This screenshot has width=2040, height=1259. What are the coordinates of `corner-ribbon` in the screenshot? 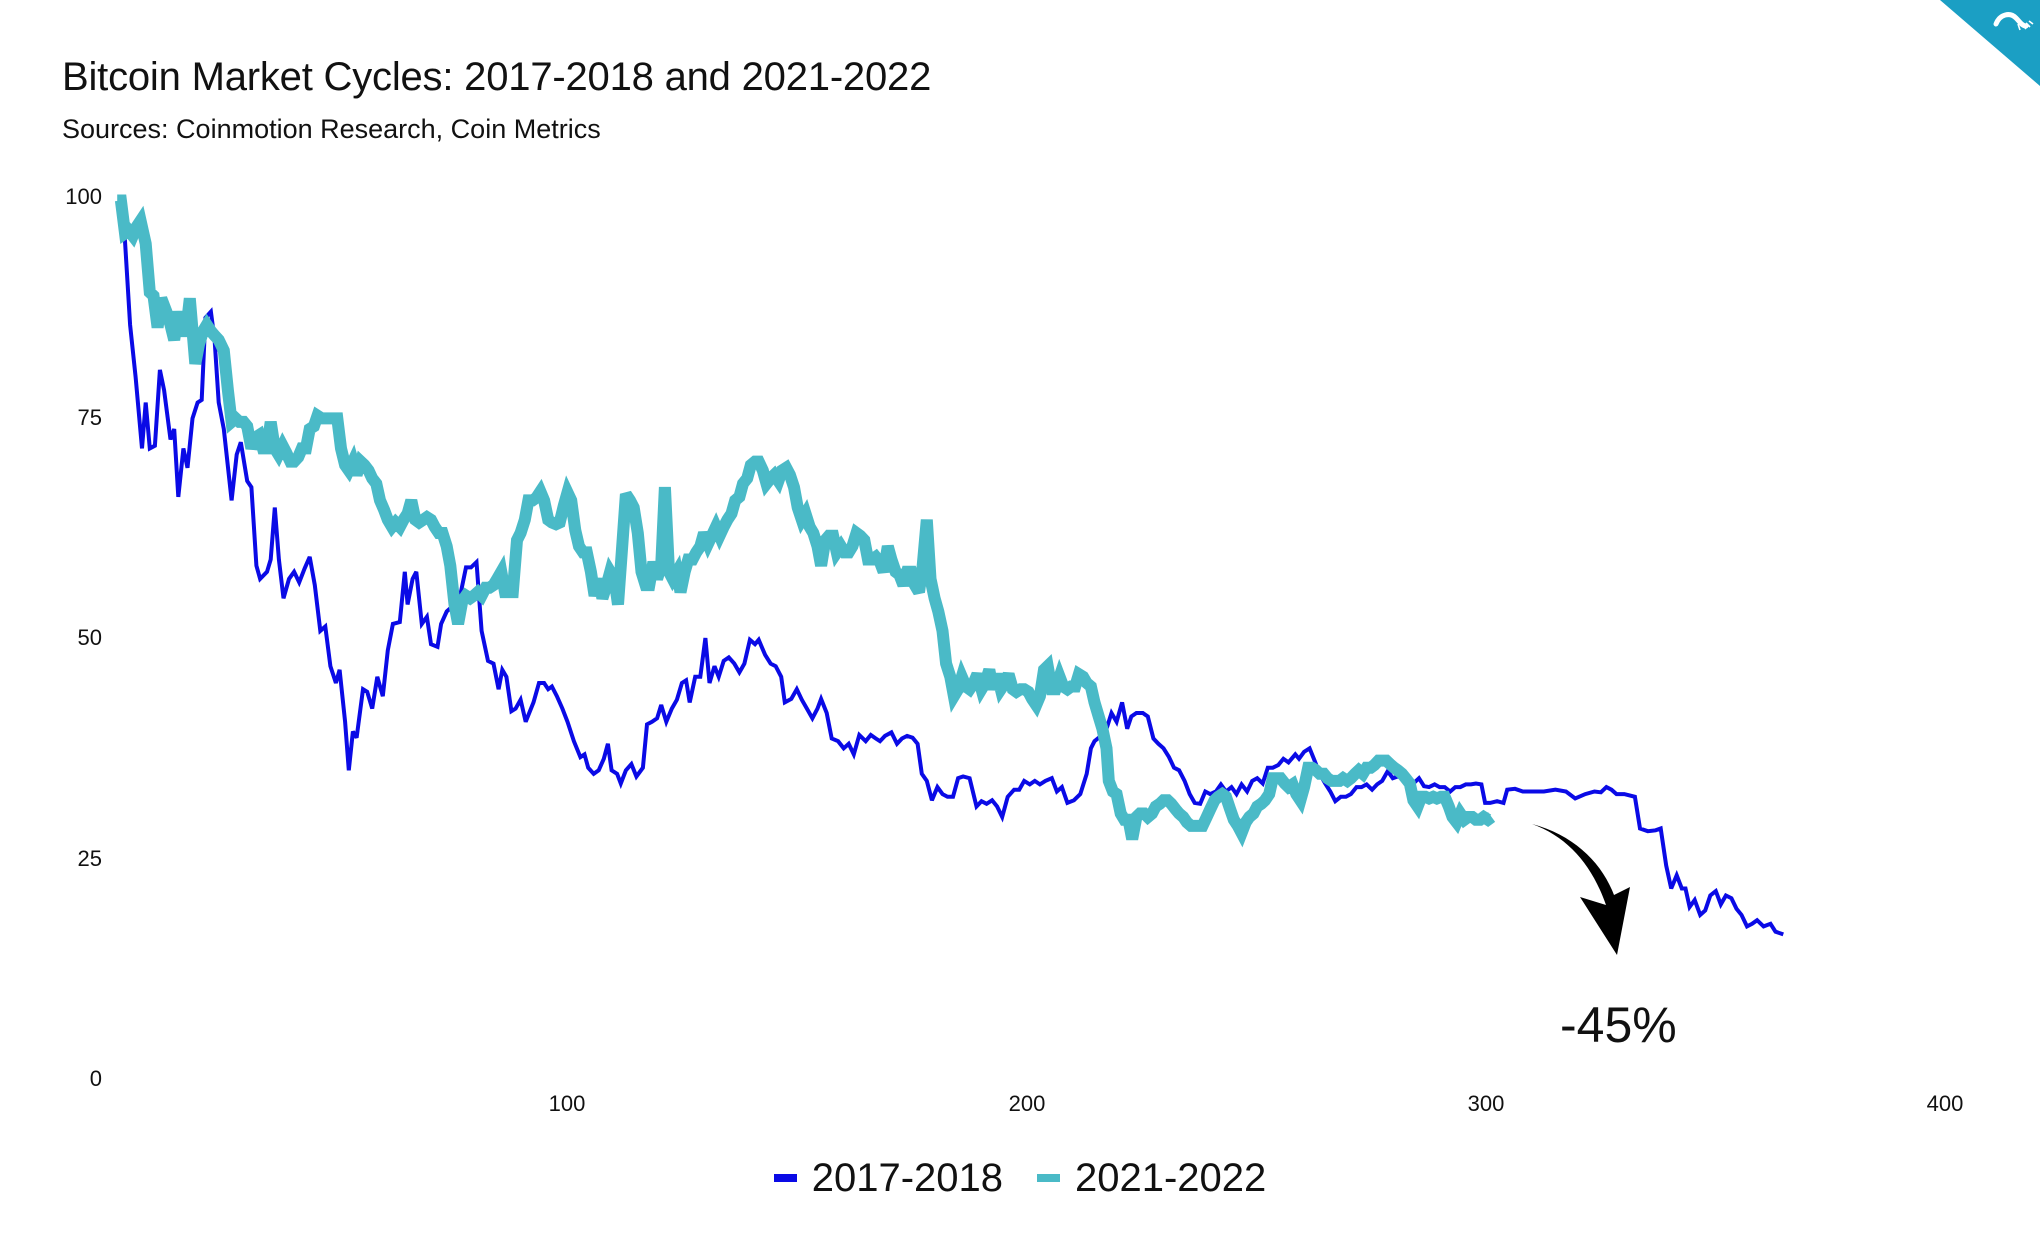 It's located at (1990, 43).